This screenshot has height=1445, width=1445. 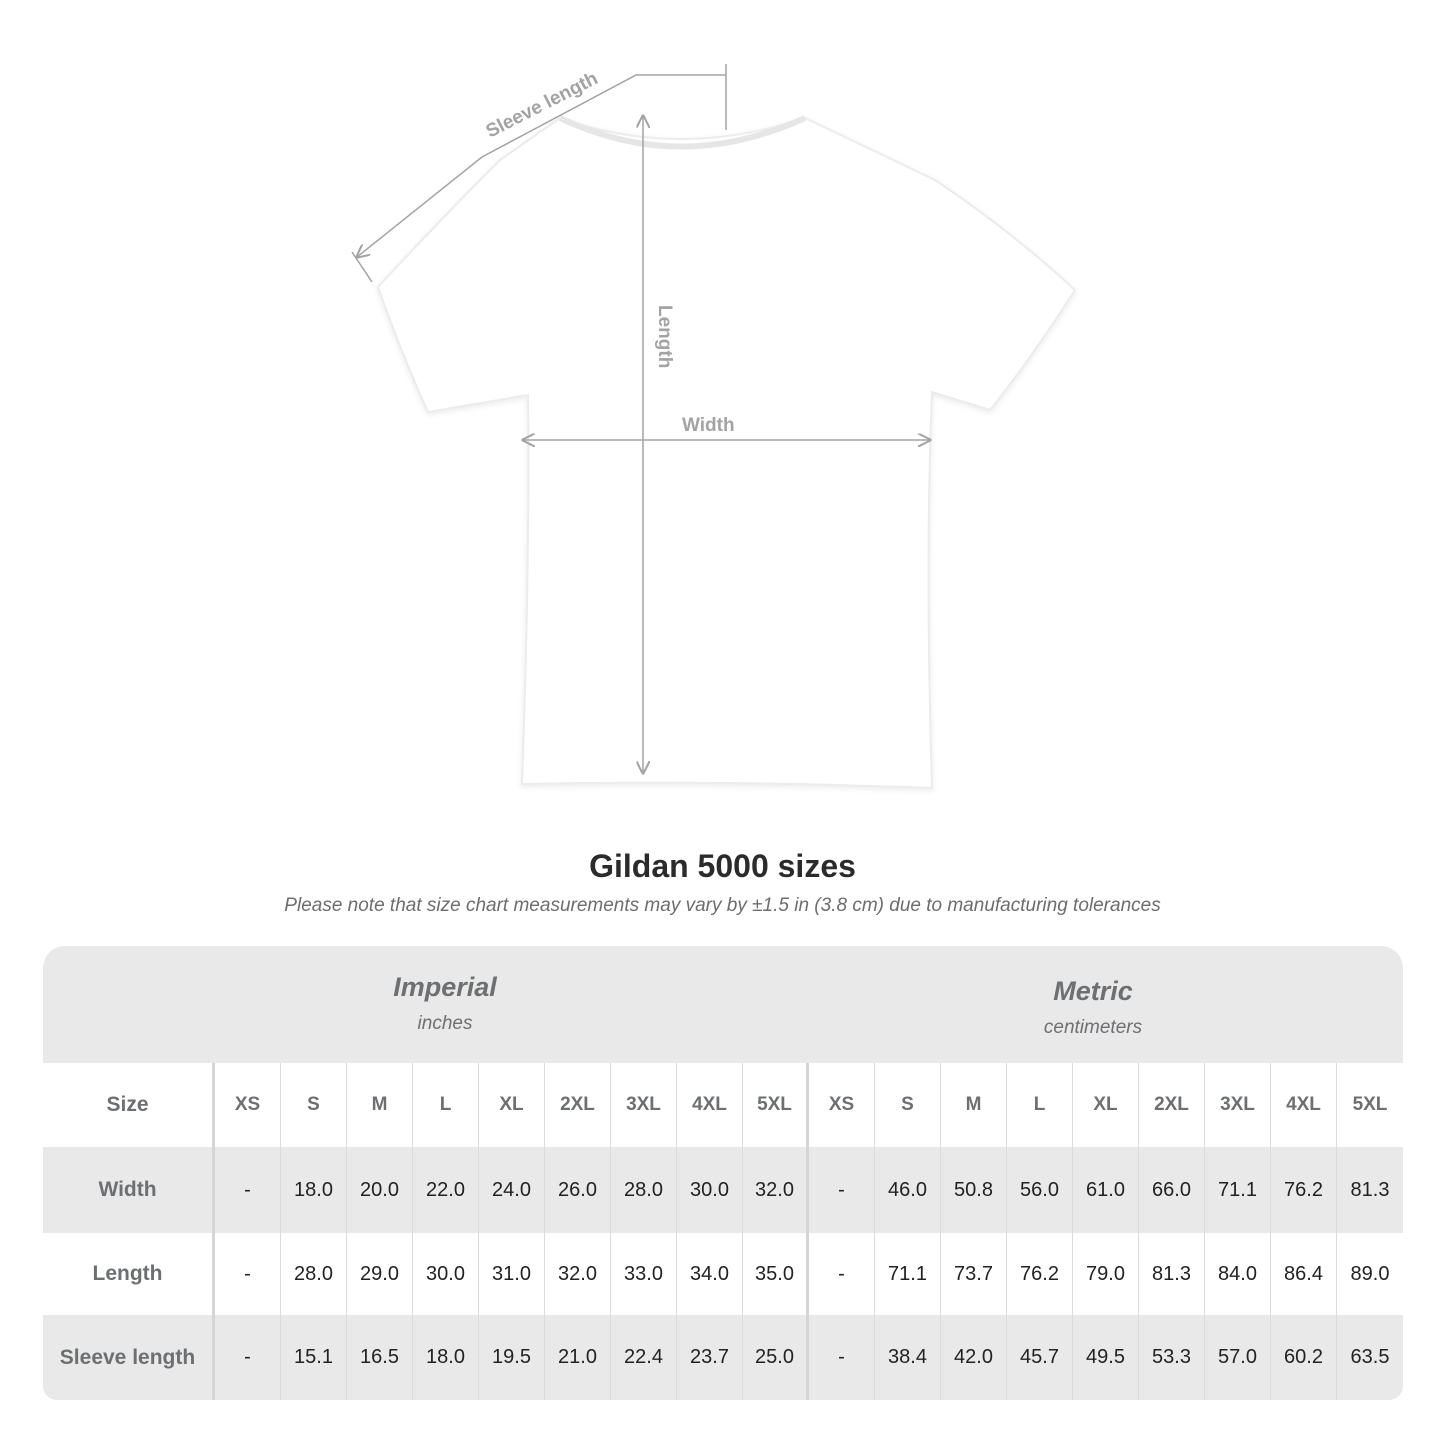 I want to click on imperial-size-header: M, so click(x=380, y=1105).